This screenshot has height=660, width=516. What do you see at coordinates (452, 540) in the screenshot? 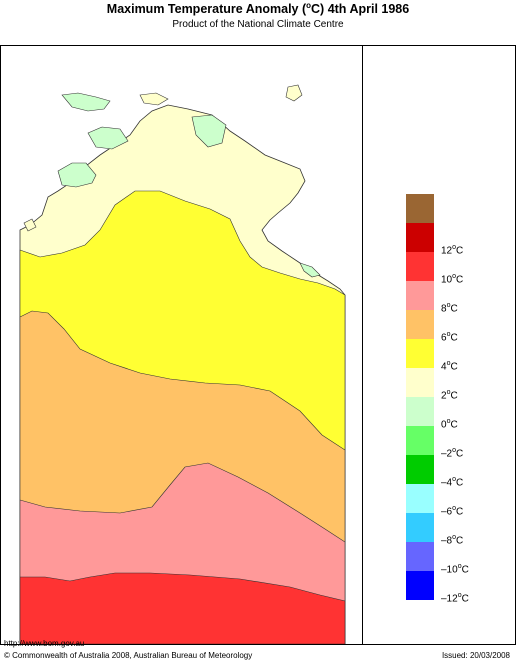
I see `legend-label: –8oC` at bounding box center [452, 540].